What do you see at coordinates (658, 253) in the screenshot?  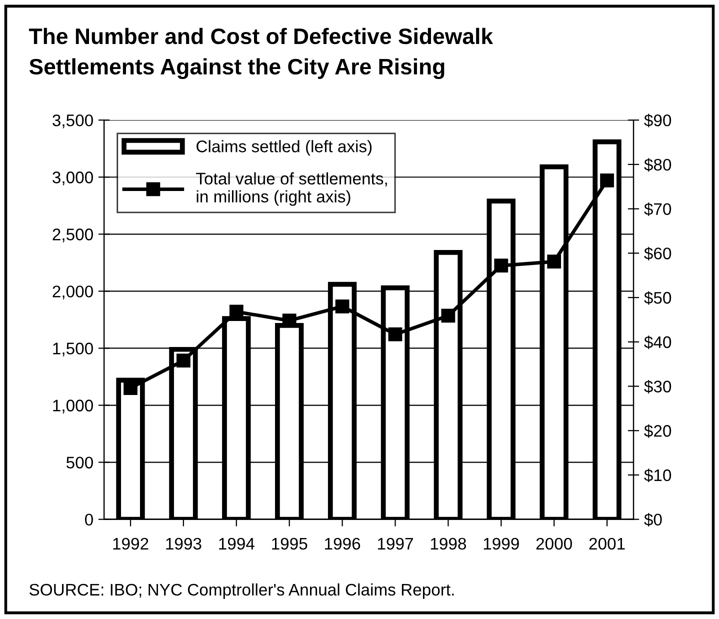 I see `y2-tick-label: $60` at bounding box center [658, 253].